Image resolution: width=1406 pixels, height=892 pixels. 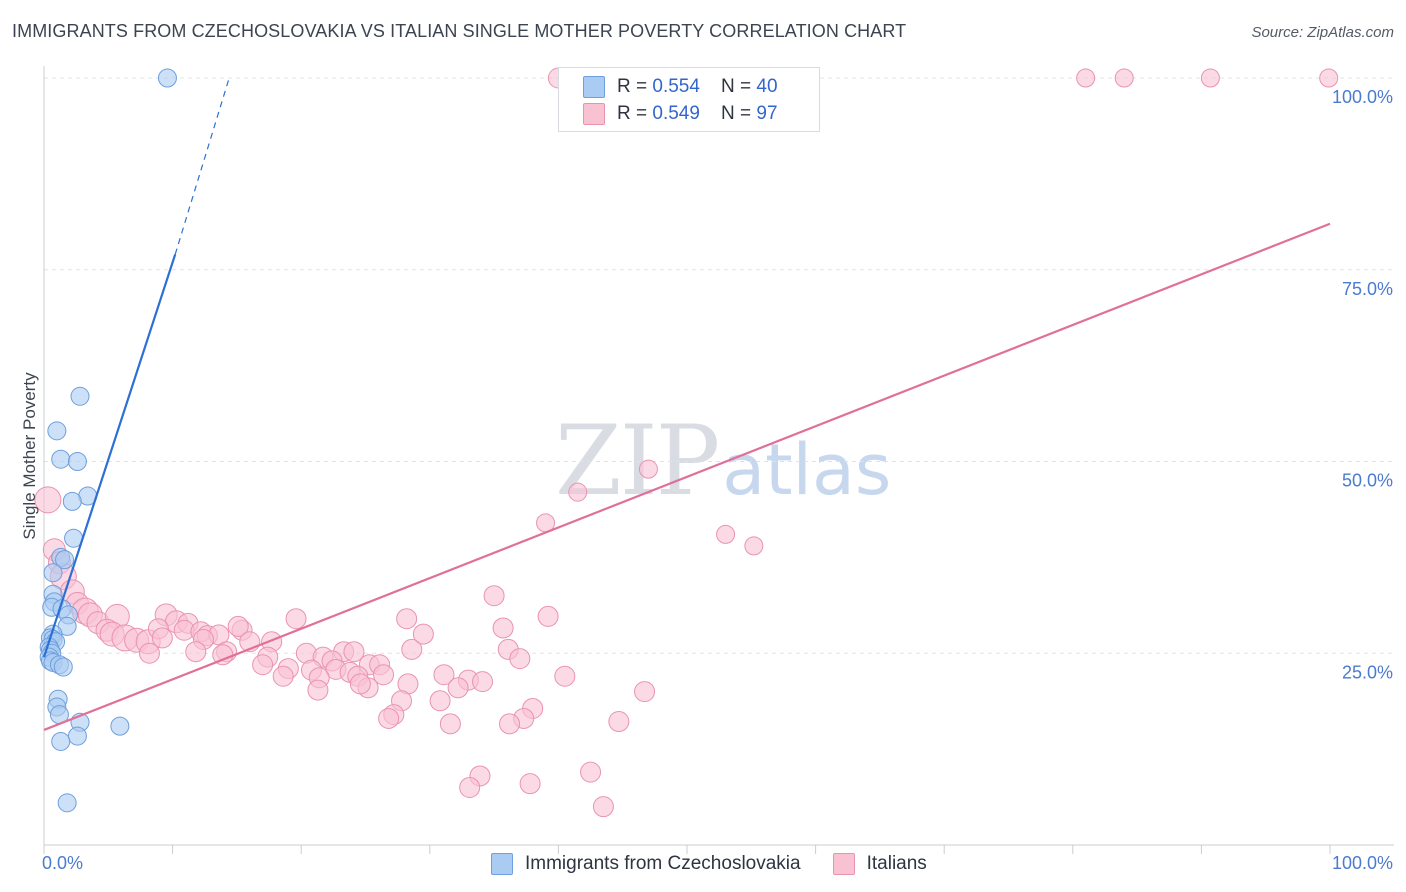 What do you see at coordinates (1322, 32) in the screenshot?
I see `source-credit: Source: ZipAtlas.com` at bounding box center [1322, 32].